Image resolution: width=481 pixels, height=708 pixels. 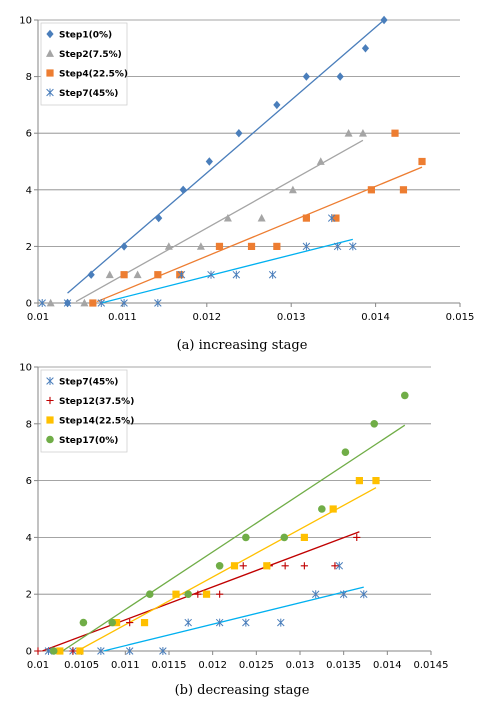 What do you see at coordinates (90, 55) in the screenshot?
I see `legend-label: Step2(7.5%)` at bounding box center [90, 55].